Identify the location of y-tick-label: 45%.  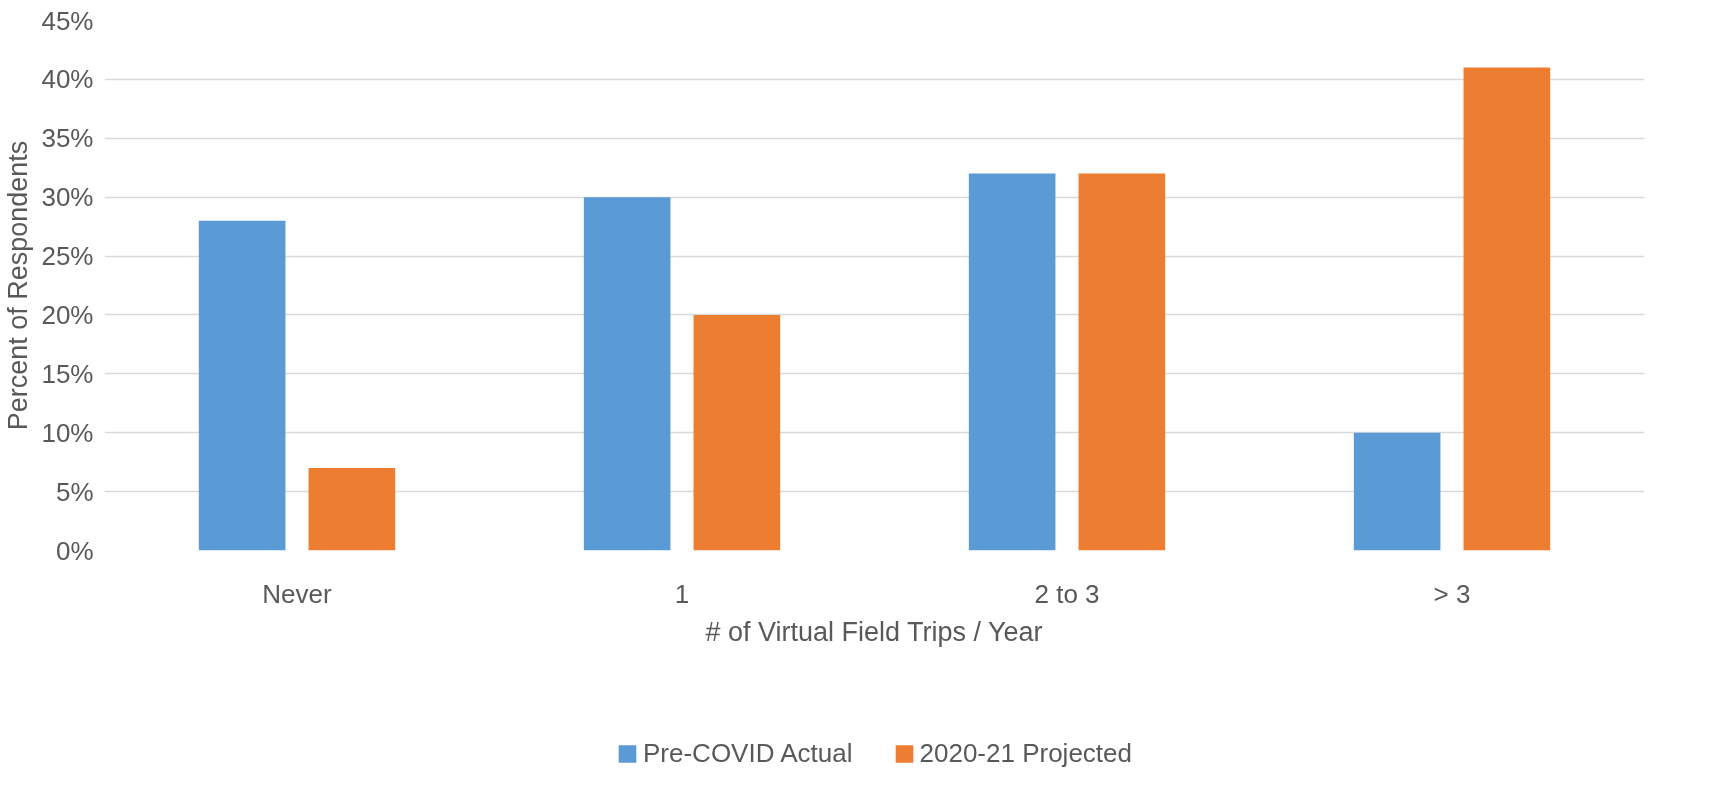
(67, 20).